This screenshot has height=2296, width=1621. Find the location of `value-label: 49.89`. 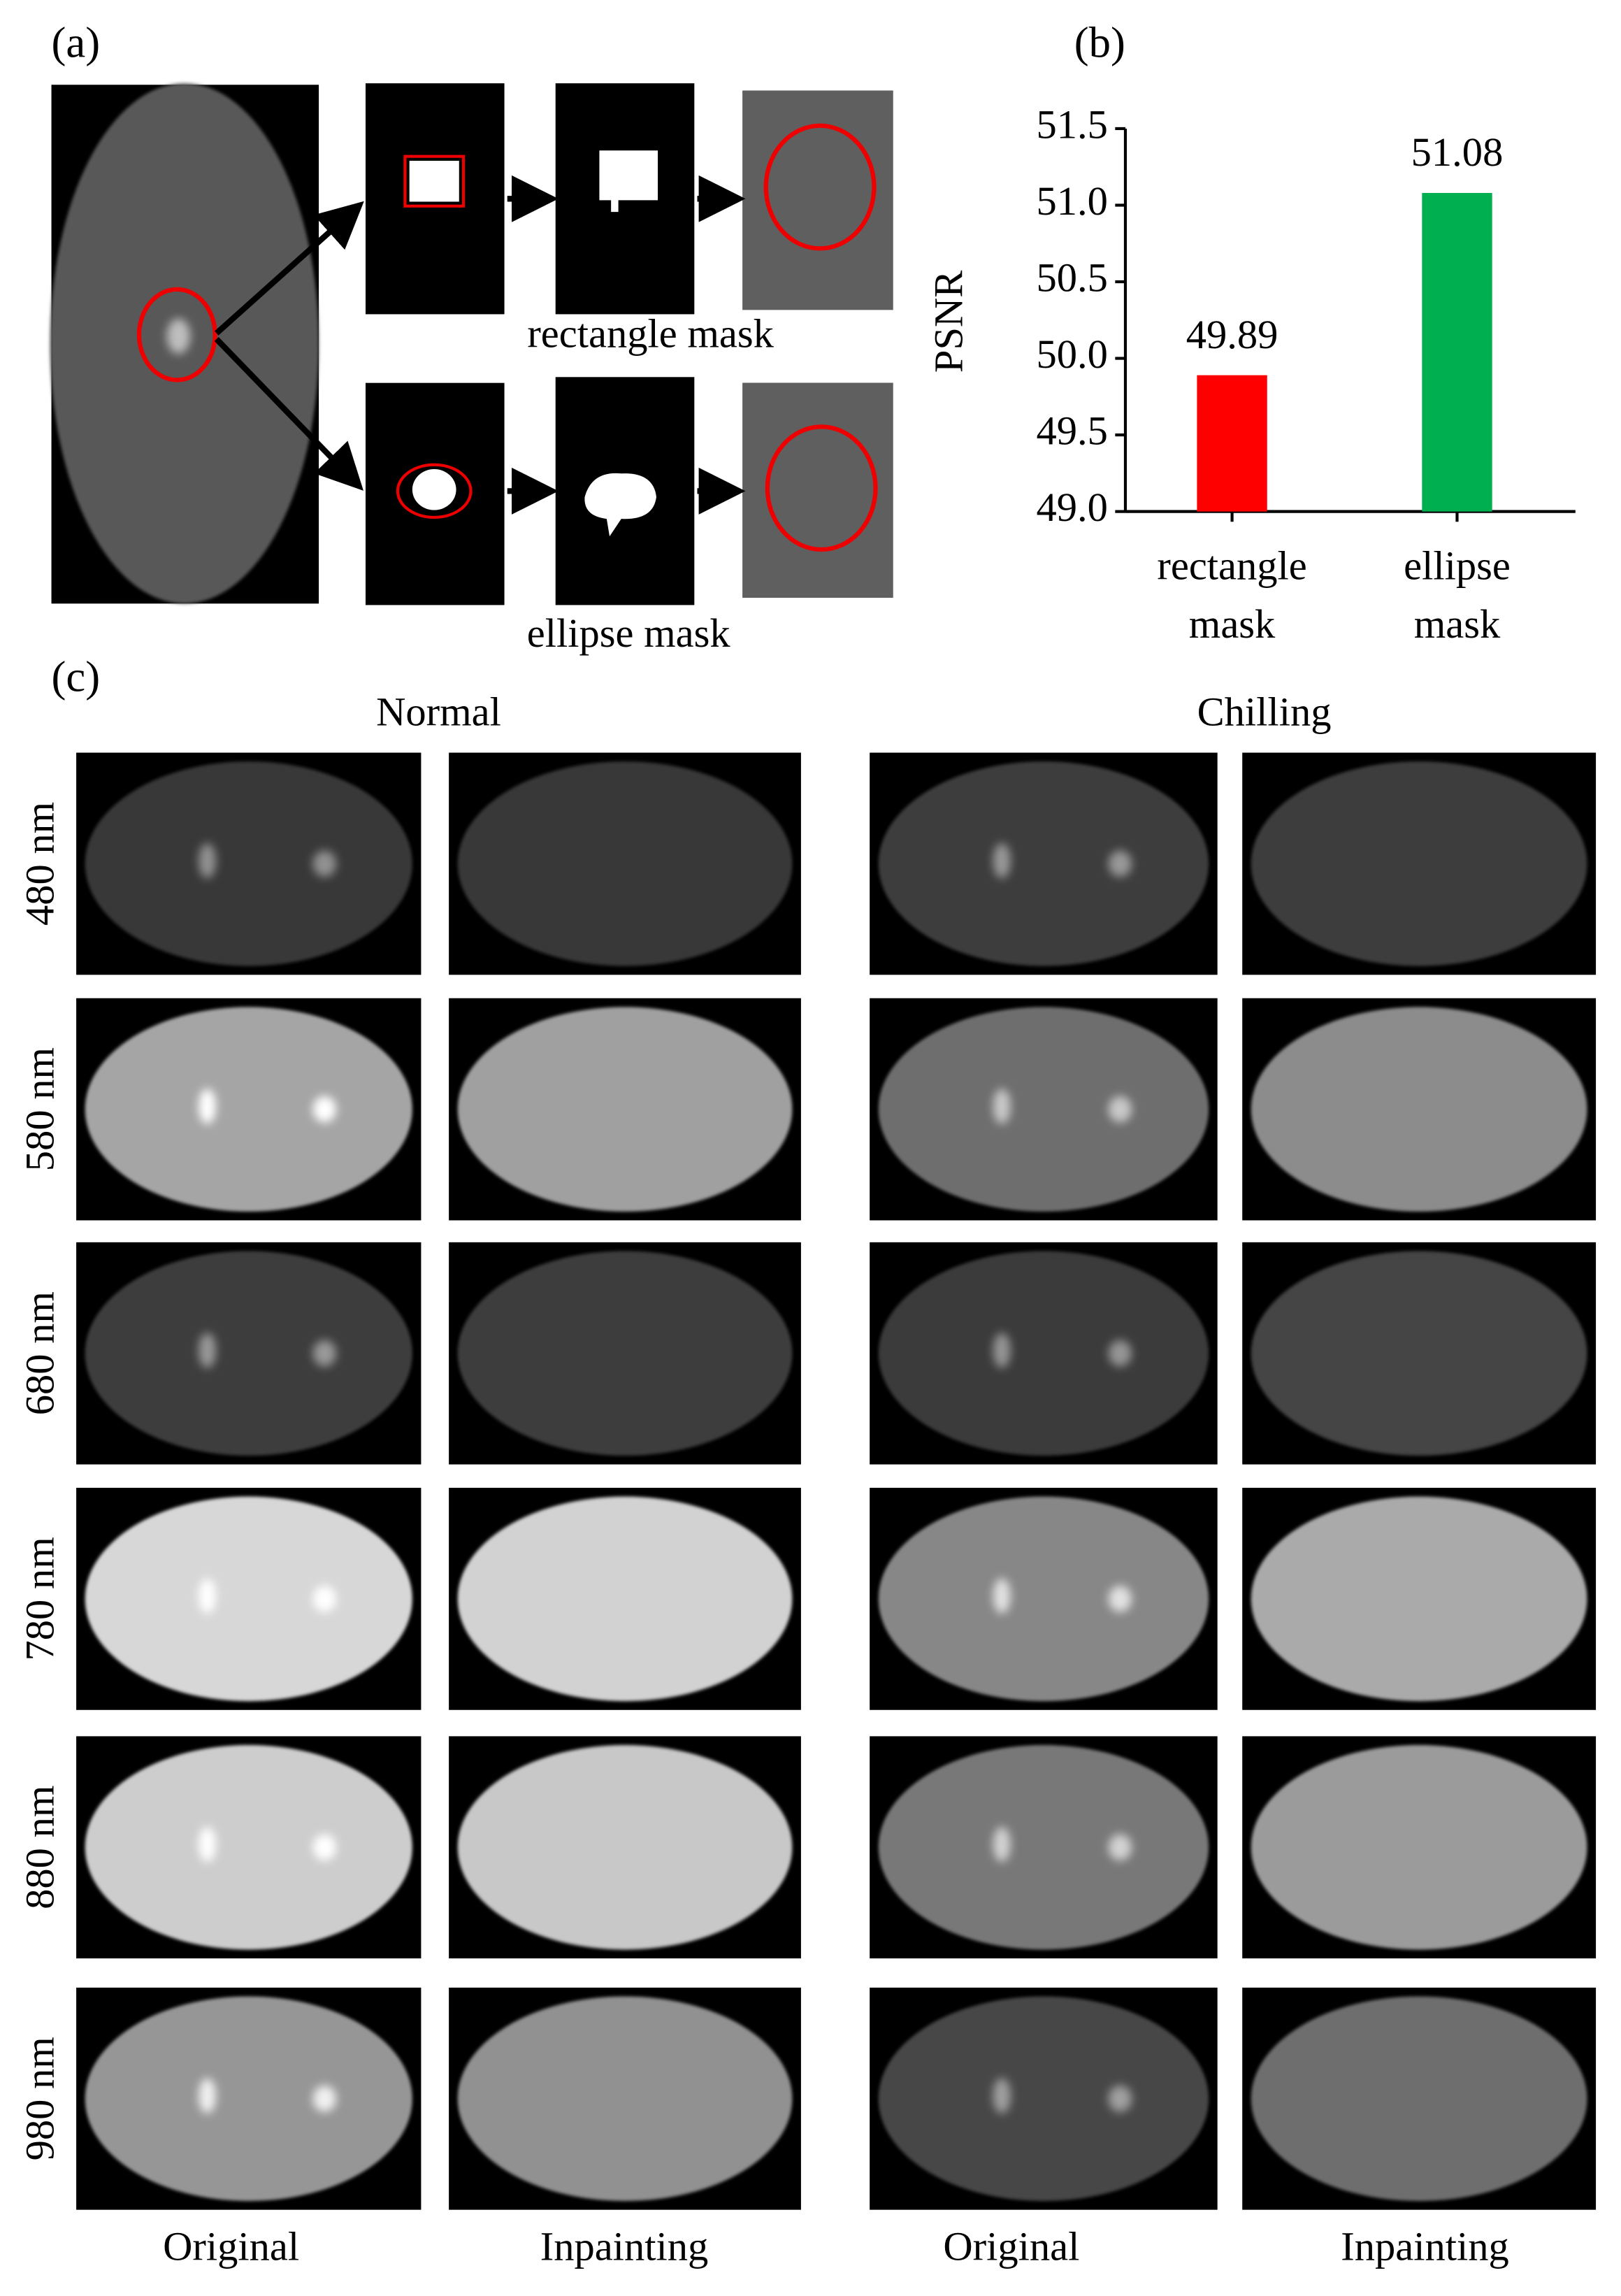

value-label: 49.89 is located at coordinates (1232, 334).